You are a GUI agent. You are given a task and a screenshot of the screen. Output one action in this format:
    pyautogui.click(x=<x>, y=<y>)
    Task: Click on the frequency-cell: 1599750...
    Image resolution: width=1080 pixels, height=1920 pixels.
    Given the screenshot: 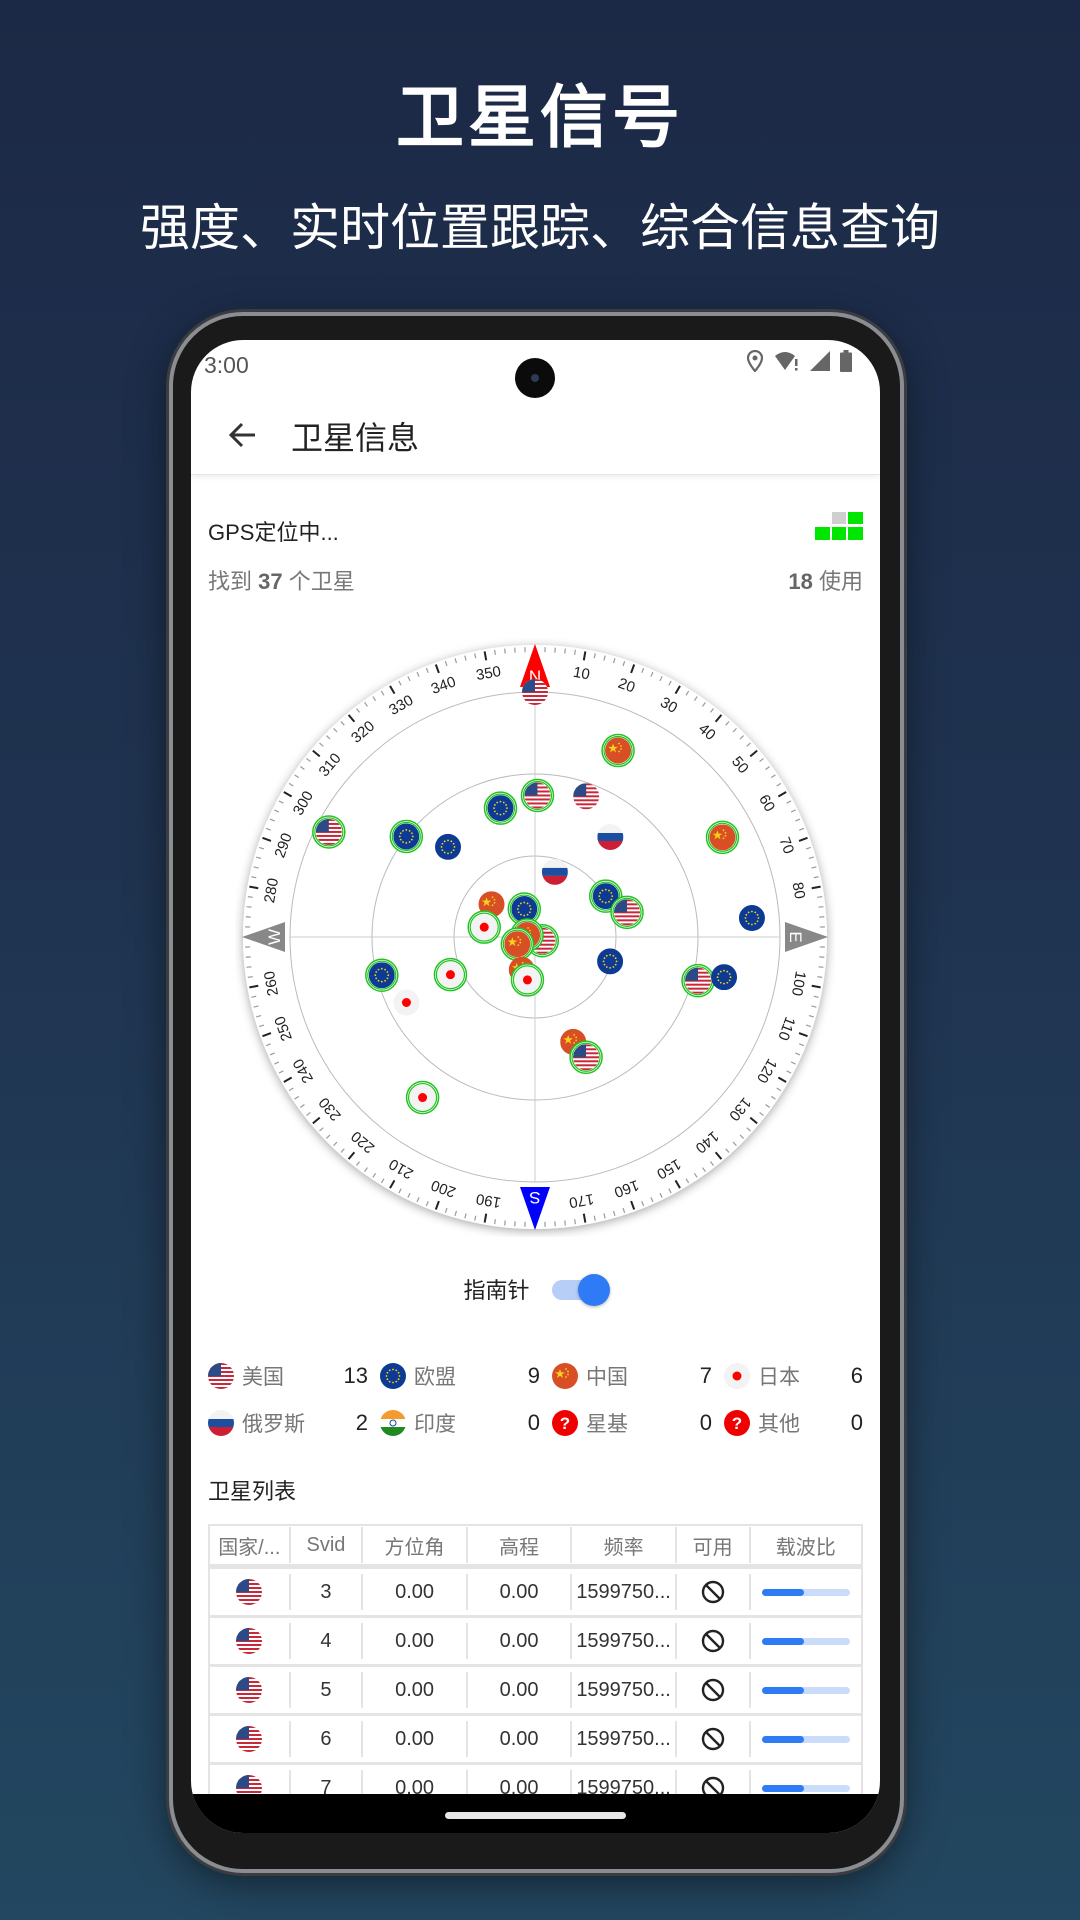 What is the action you would take?
    pyautogui.click(x=624, y=1592)
    